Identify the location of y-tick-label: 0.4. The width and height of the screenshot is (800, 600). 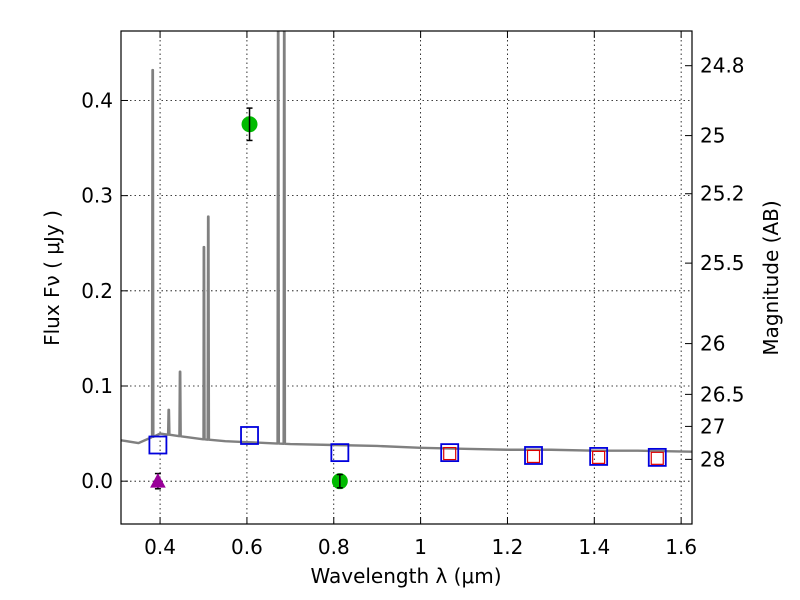
(97, 100).